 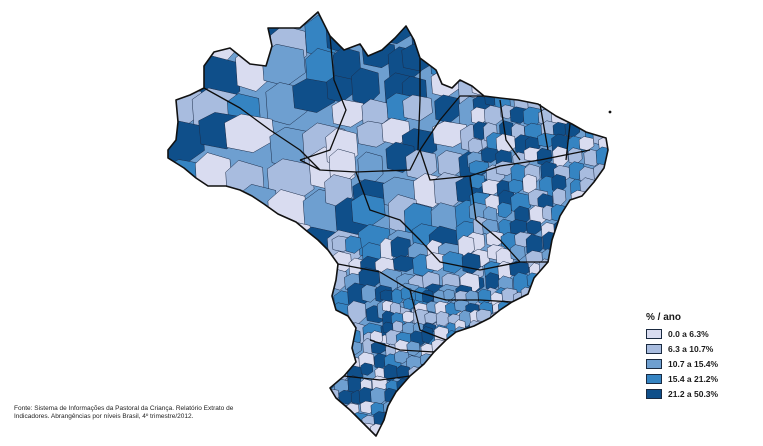 I want to click on legend-label-3: 15.4 a 21.2%, so click(x=693, y=379).